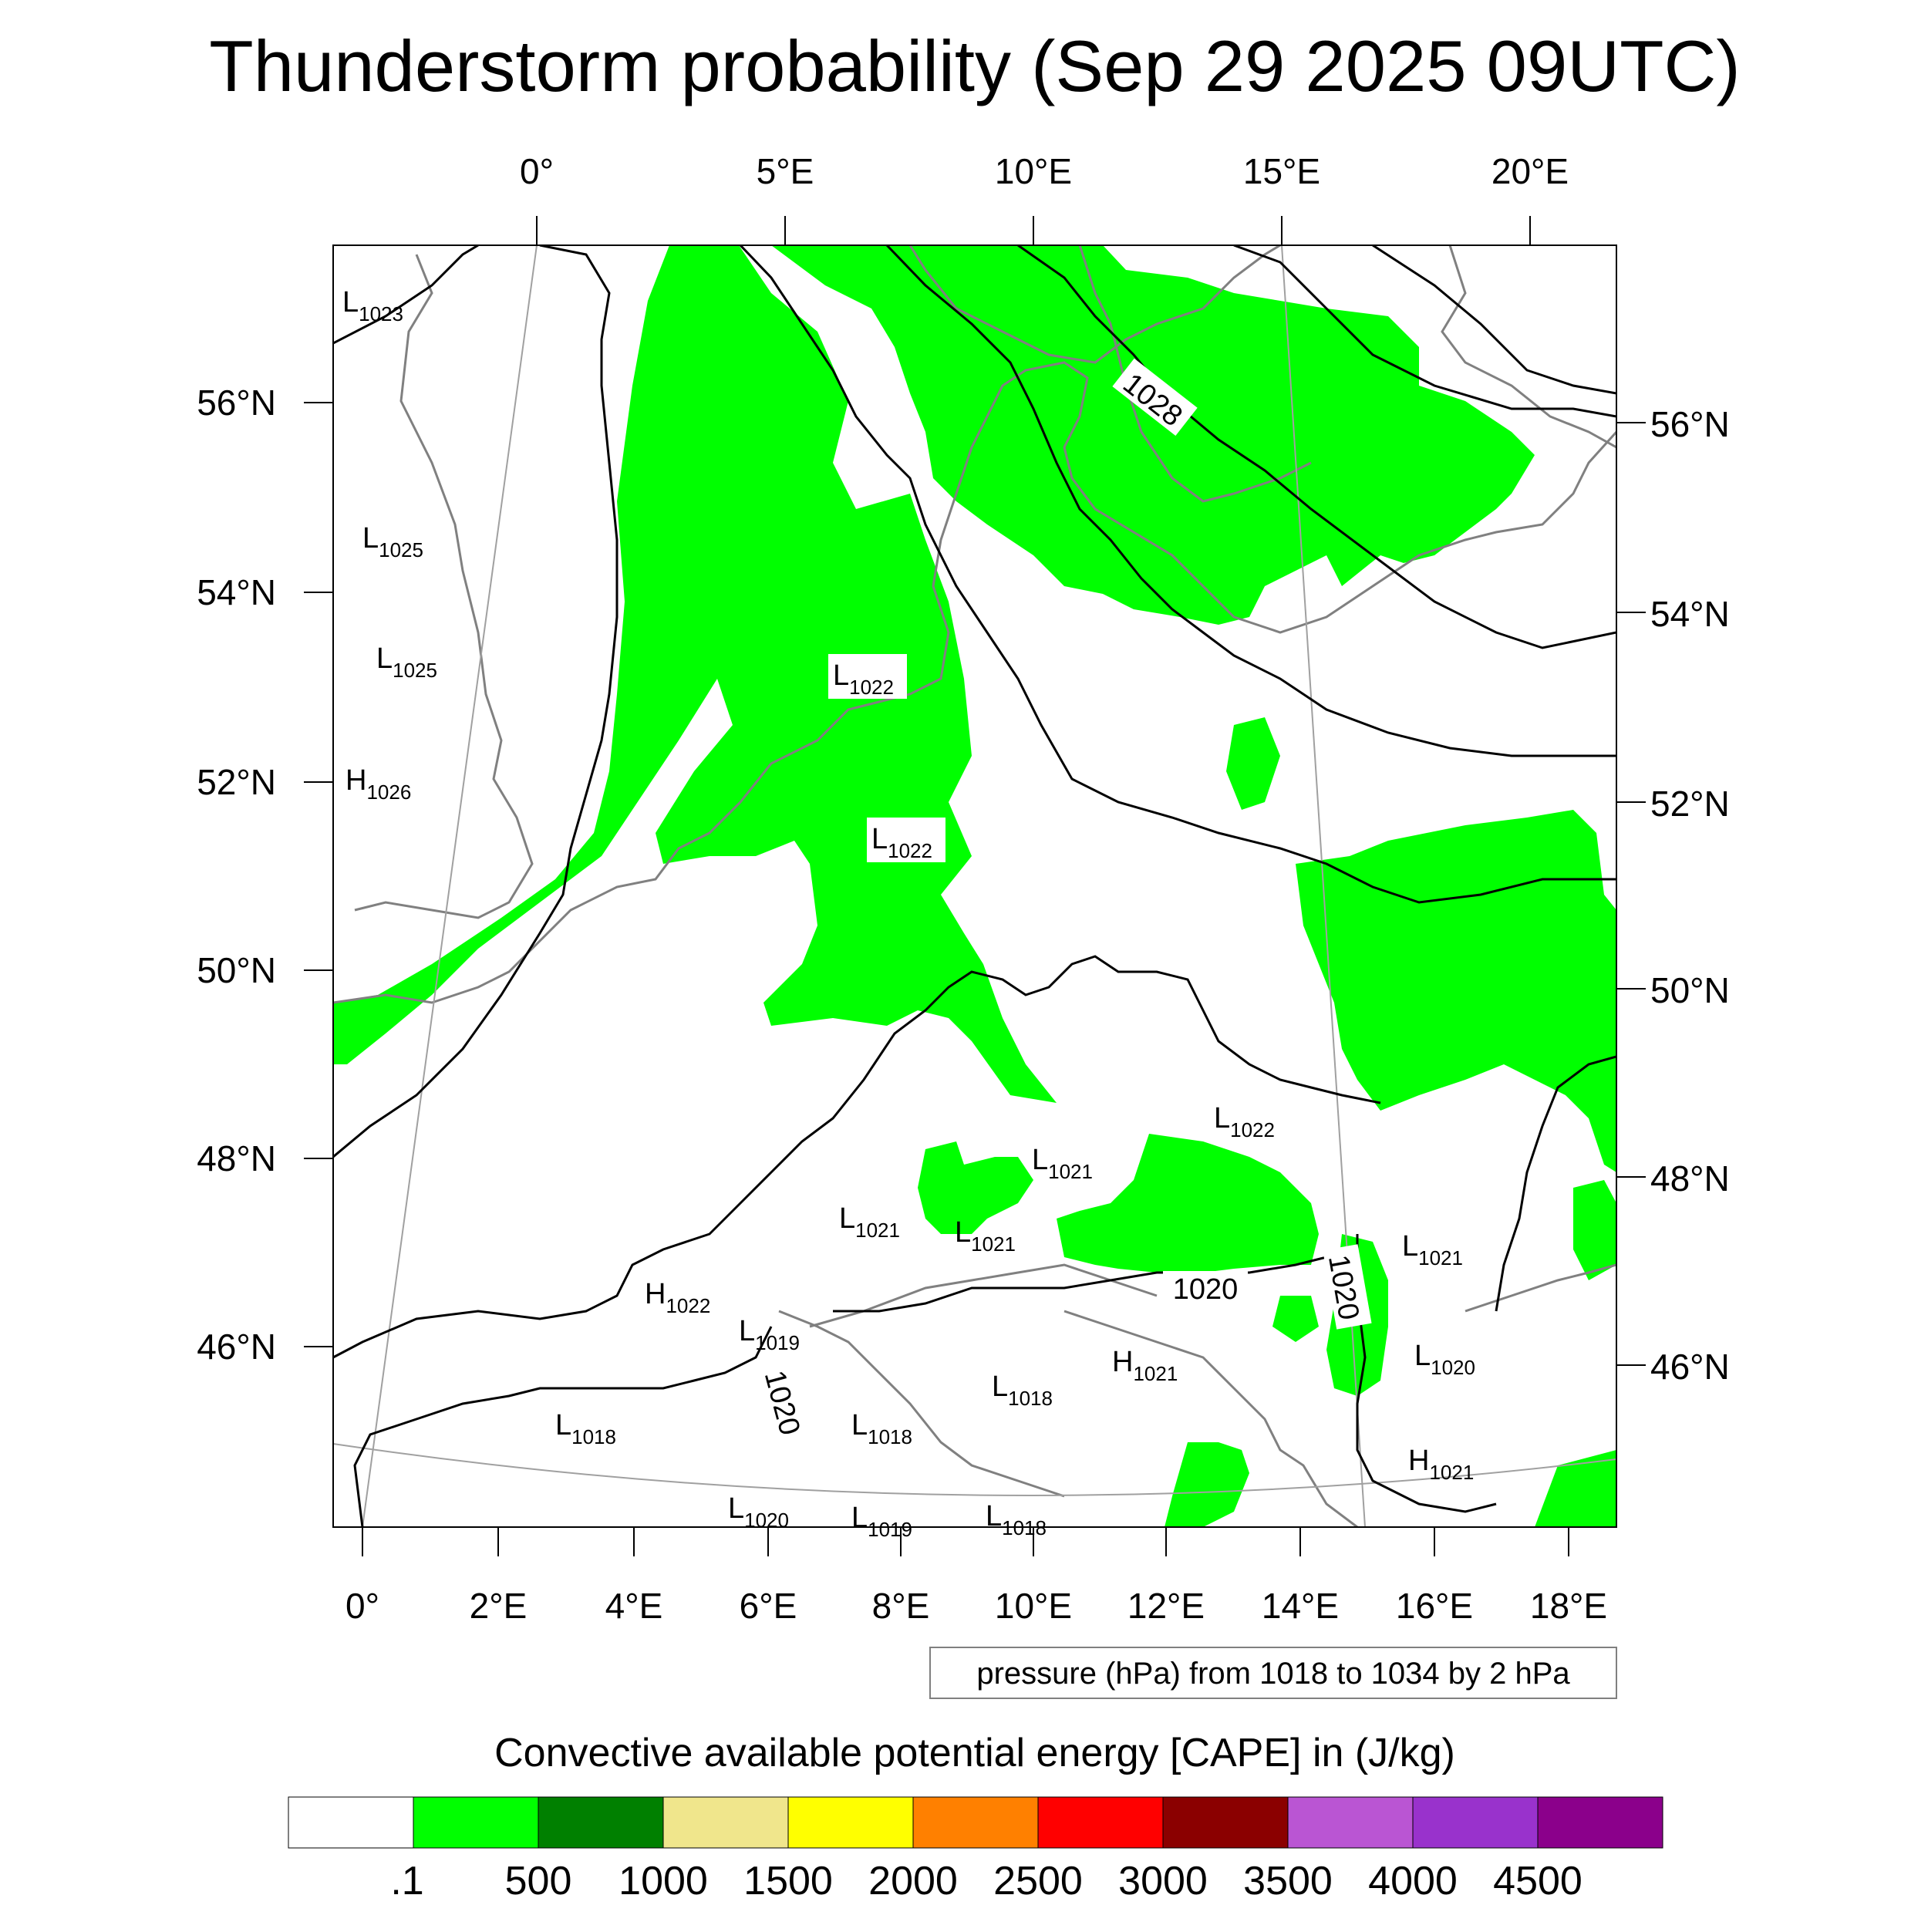 The height and width of the screenshot is (1932, 1928). What do you see at coordinates (372, 305) in the screenshot?
I see `pressure-center-text: L1023` at bounding box center [372, 305].